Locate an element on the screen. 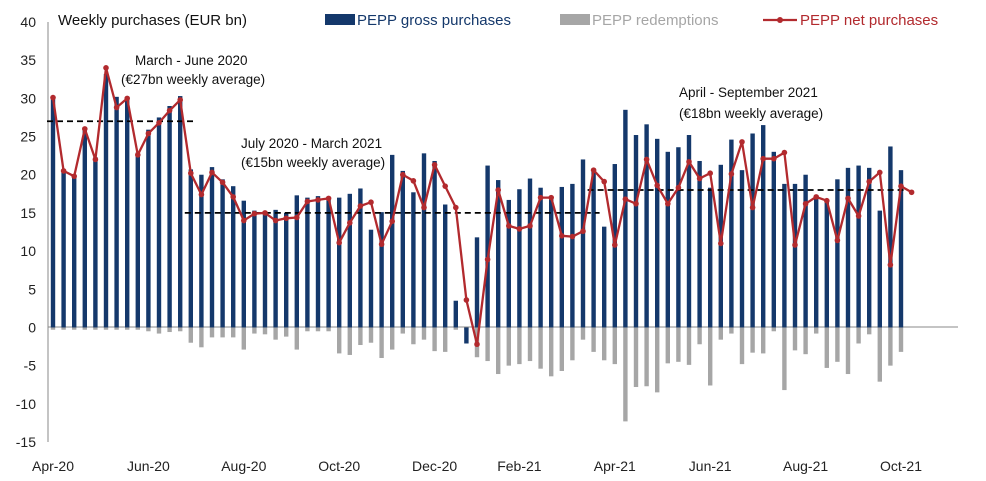  x-tick-label: Oct-20 is located at coordinates (339, 466).